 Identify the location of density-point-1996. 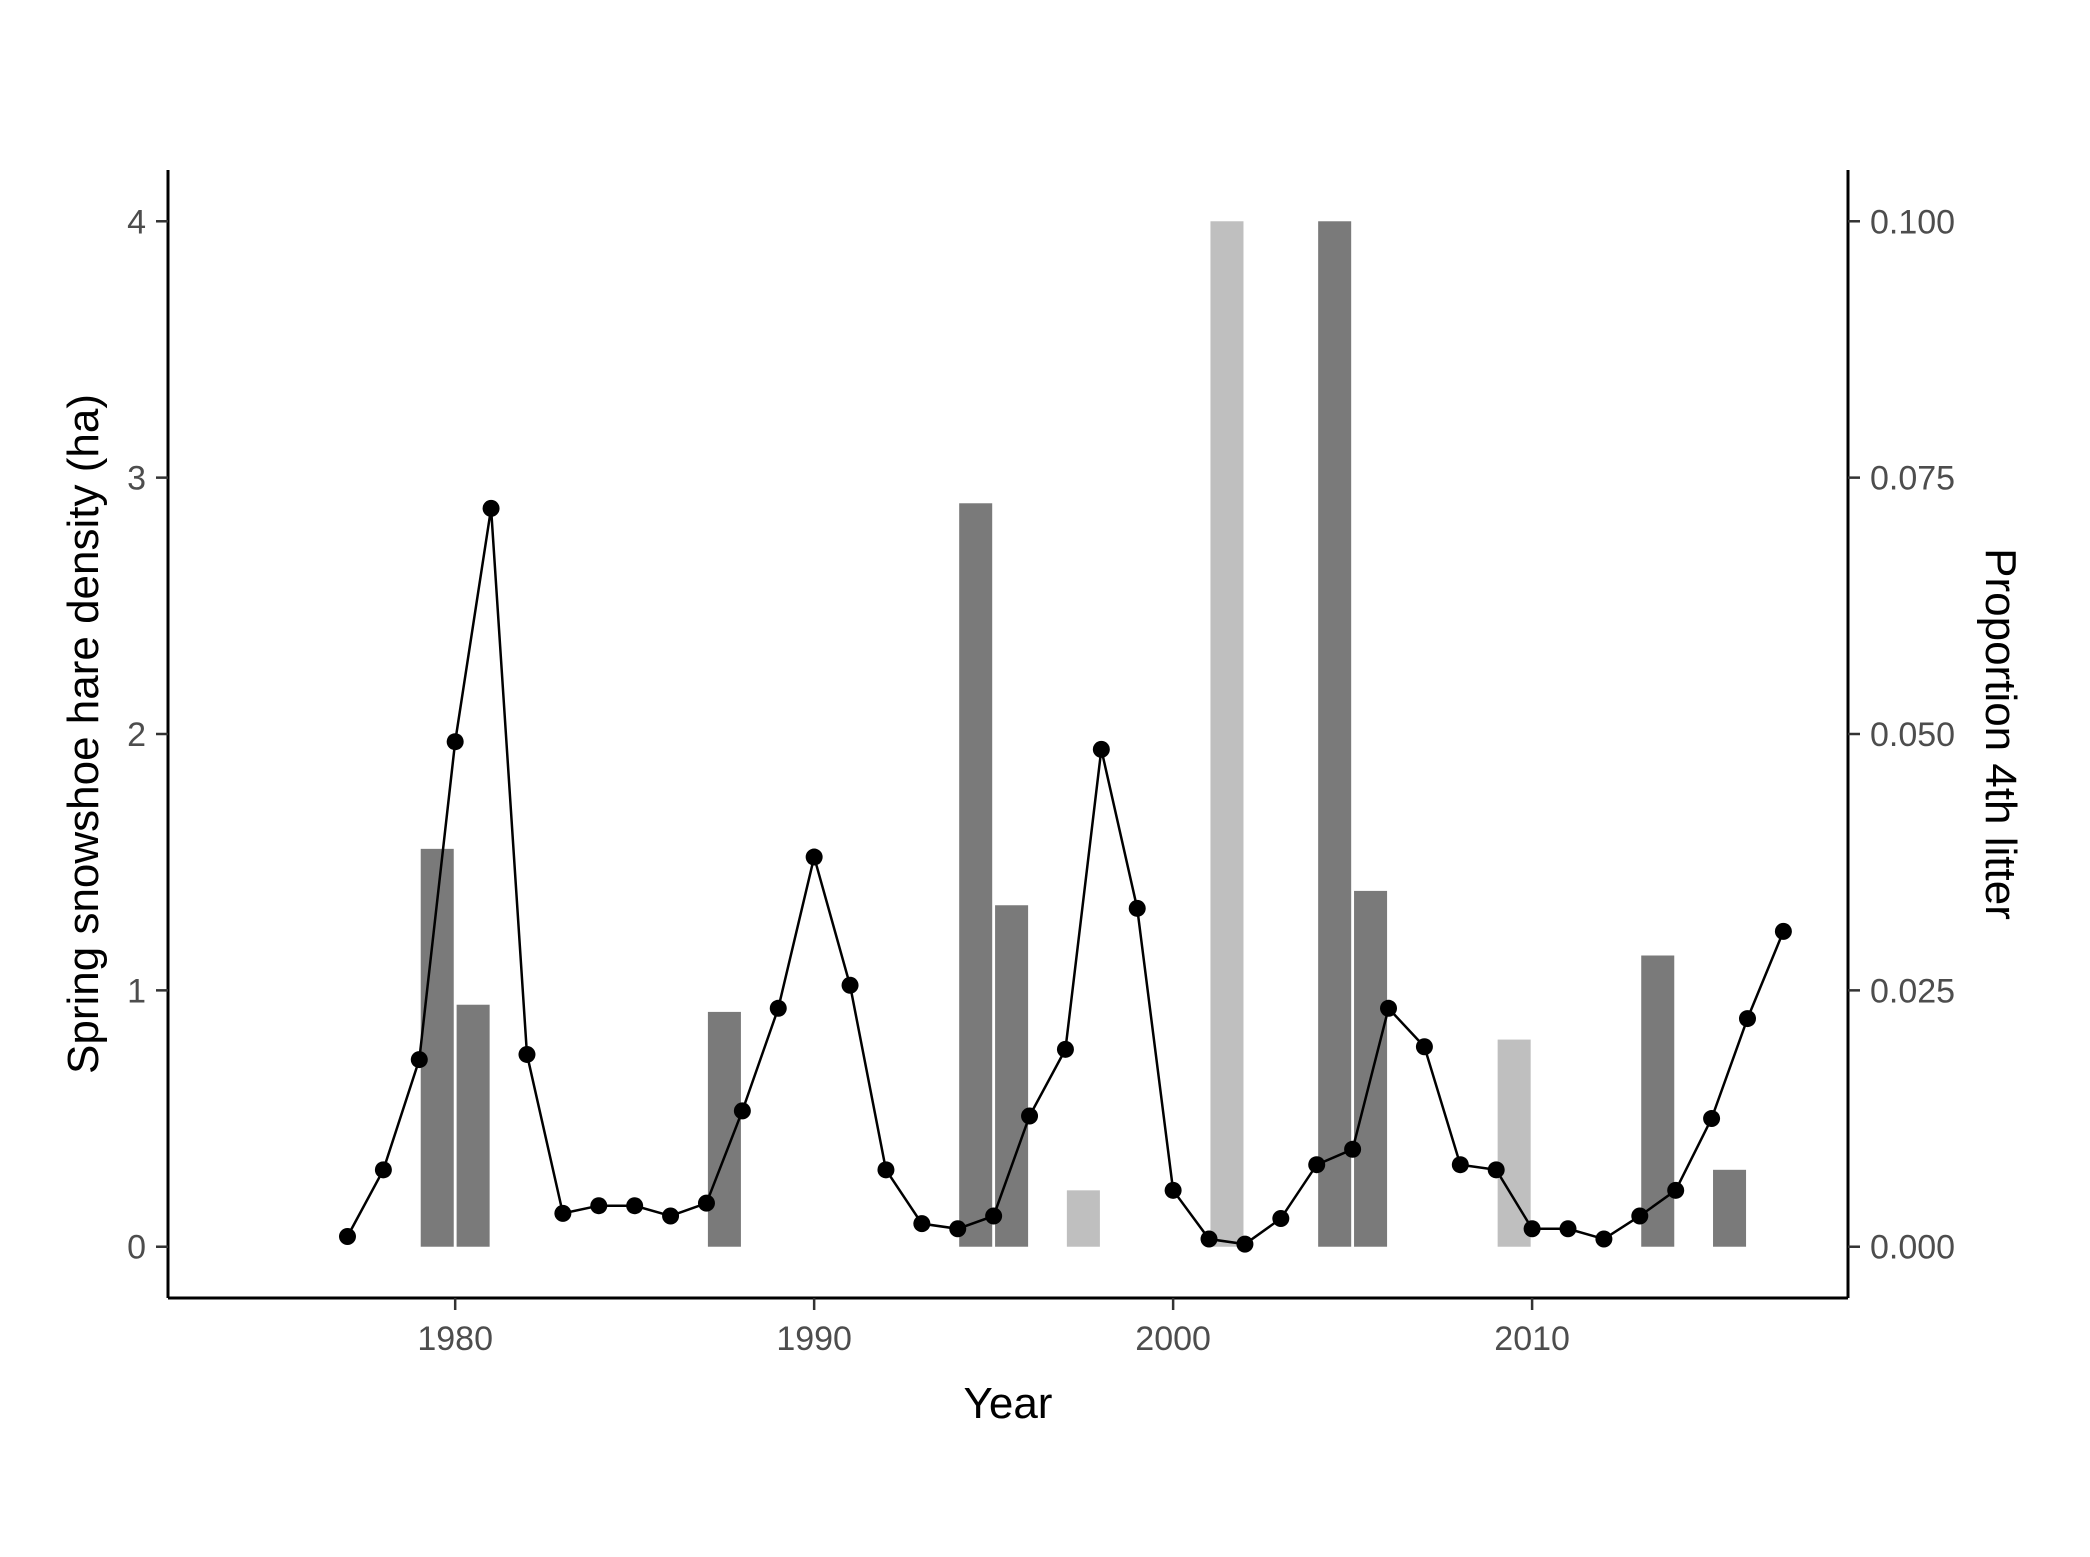
(1030, 1116).